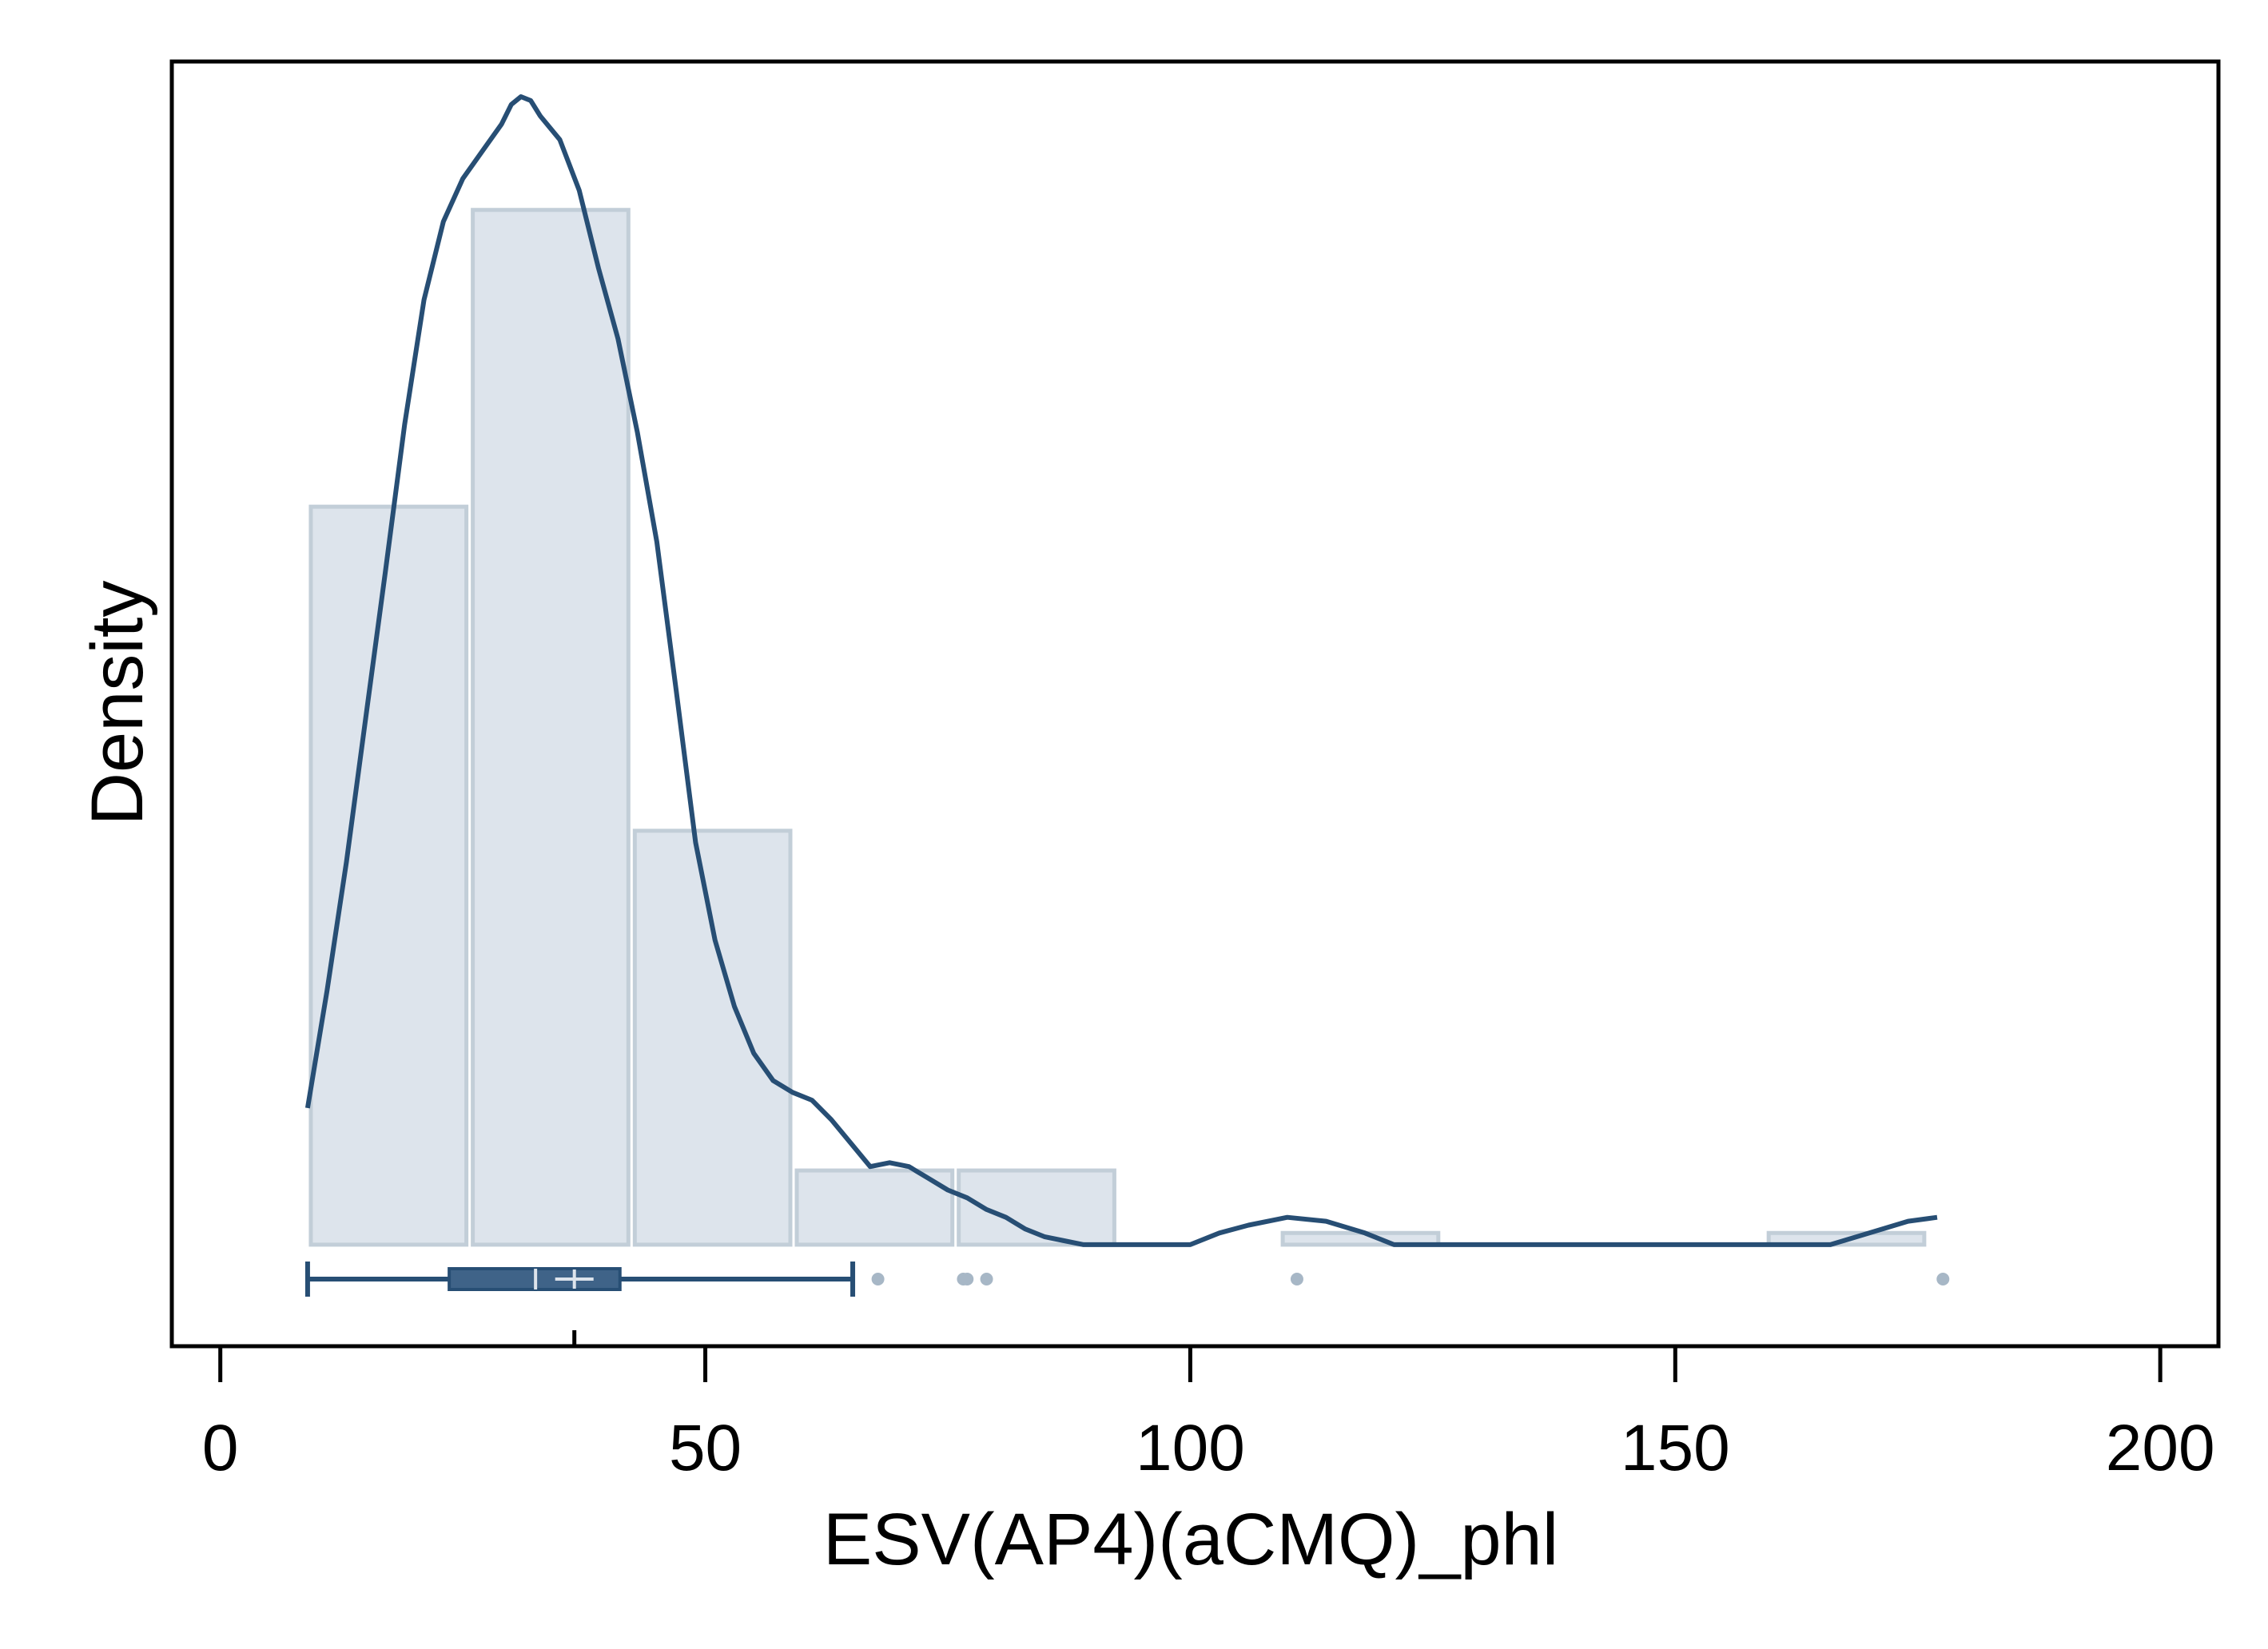 The height and width of the screenshot is (1649, 2268). I want to click on x-tick-label-100: 100, so click(1190, 1448).